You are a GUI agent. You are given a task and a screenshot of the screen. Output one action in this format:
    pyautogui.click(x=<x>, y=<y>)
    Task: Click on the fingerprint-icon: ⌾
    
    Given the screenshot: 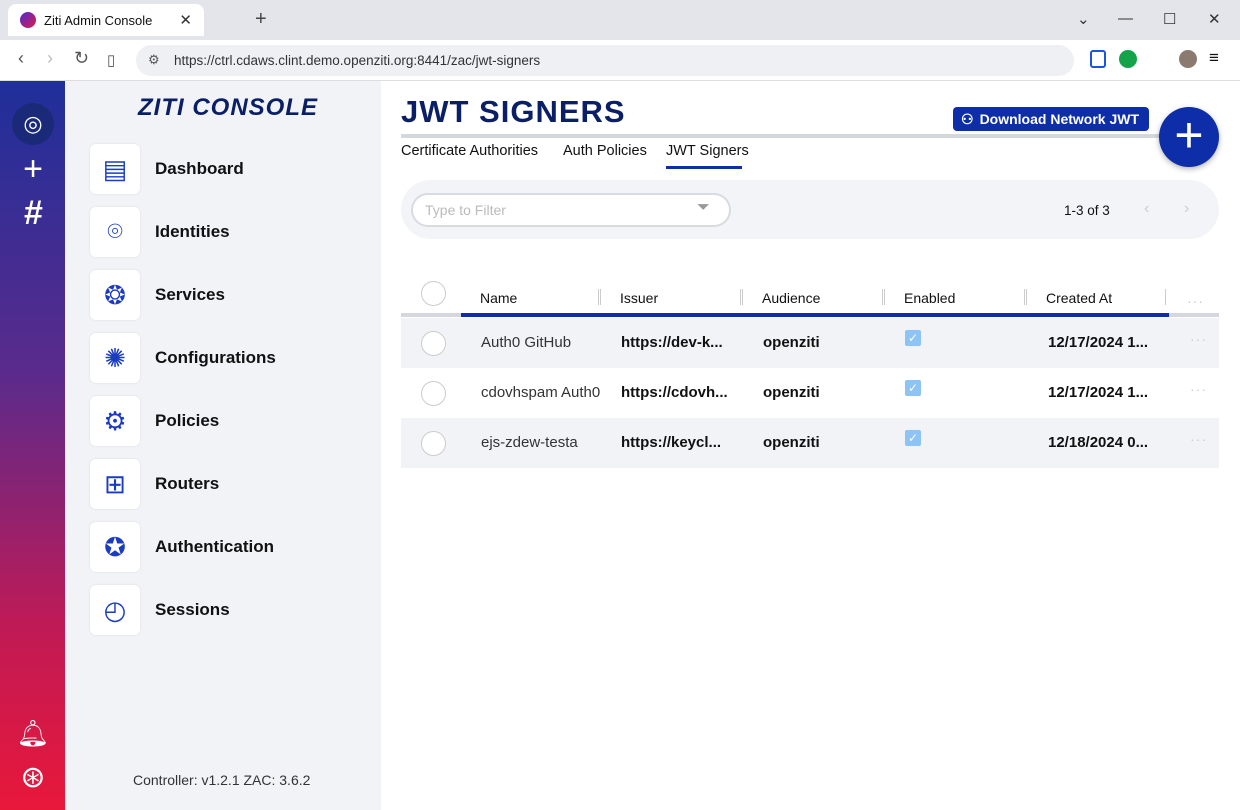 What is the action you would take?
    pyautogui.click(x=115, y=232)
    